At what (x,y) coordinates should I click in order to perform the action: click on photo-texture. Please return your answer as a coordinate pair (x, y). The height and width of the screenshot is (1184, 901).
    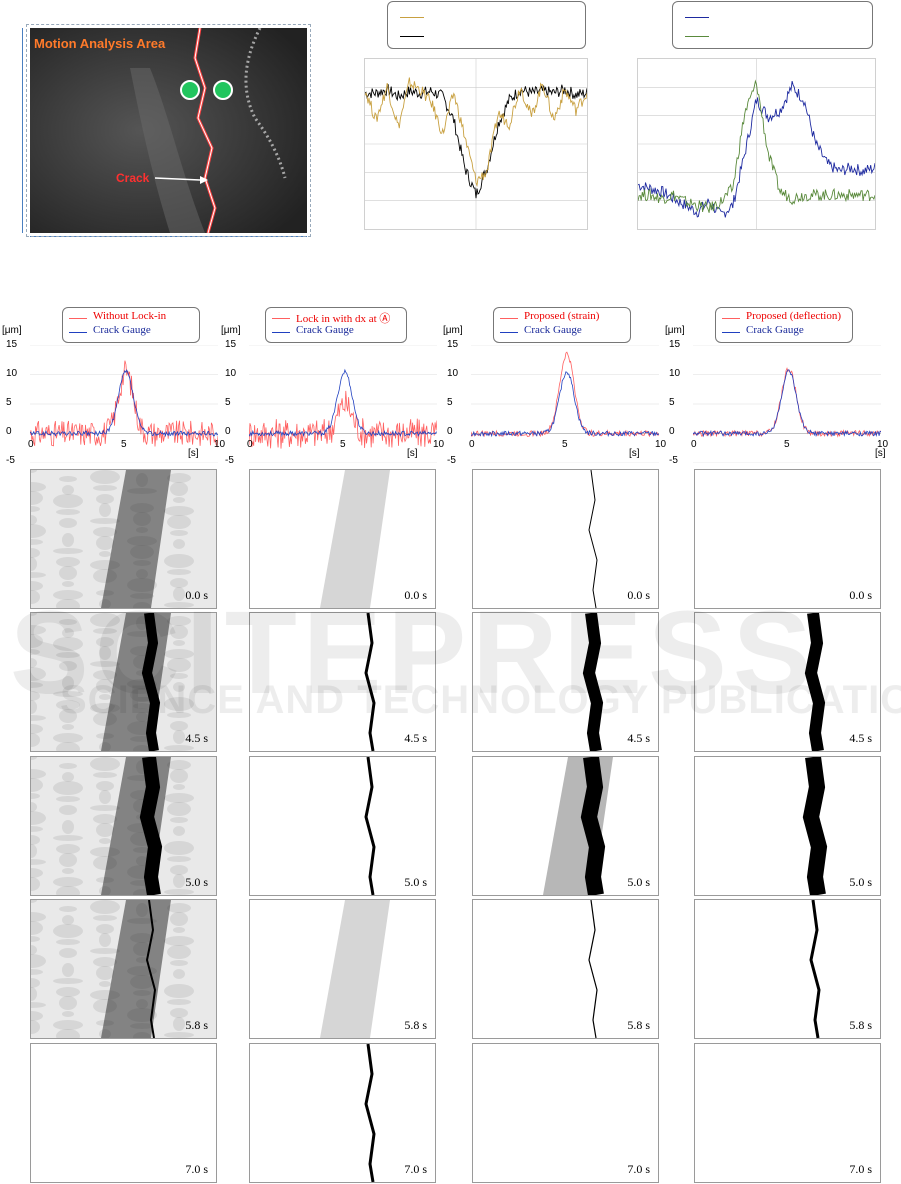
    Looking at the image, I should click on (168, 130).